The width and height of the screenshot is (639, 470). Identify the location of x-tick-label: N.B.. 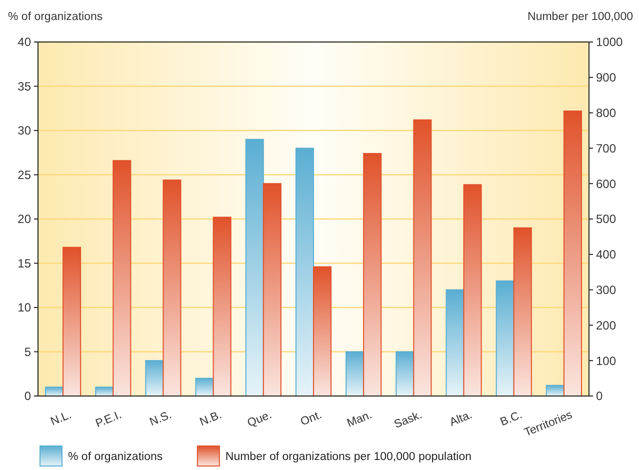
(211, 419).